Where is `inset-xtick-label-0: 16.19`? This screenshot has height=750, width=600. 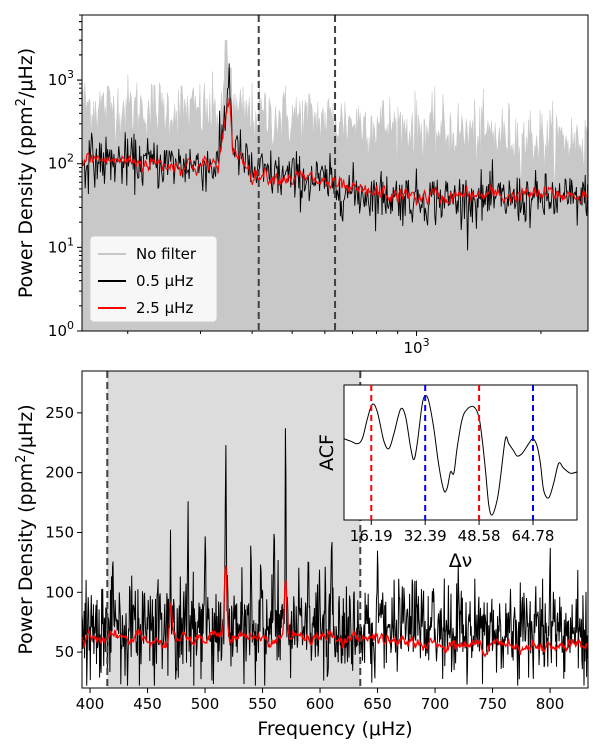
inset-xtick-label-0: 16.19 is located at coordinates (371, 536).